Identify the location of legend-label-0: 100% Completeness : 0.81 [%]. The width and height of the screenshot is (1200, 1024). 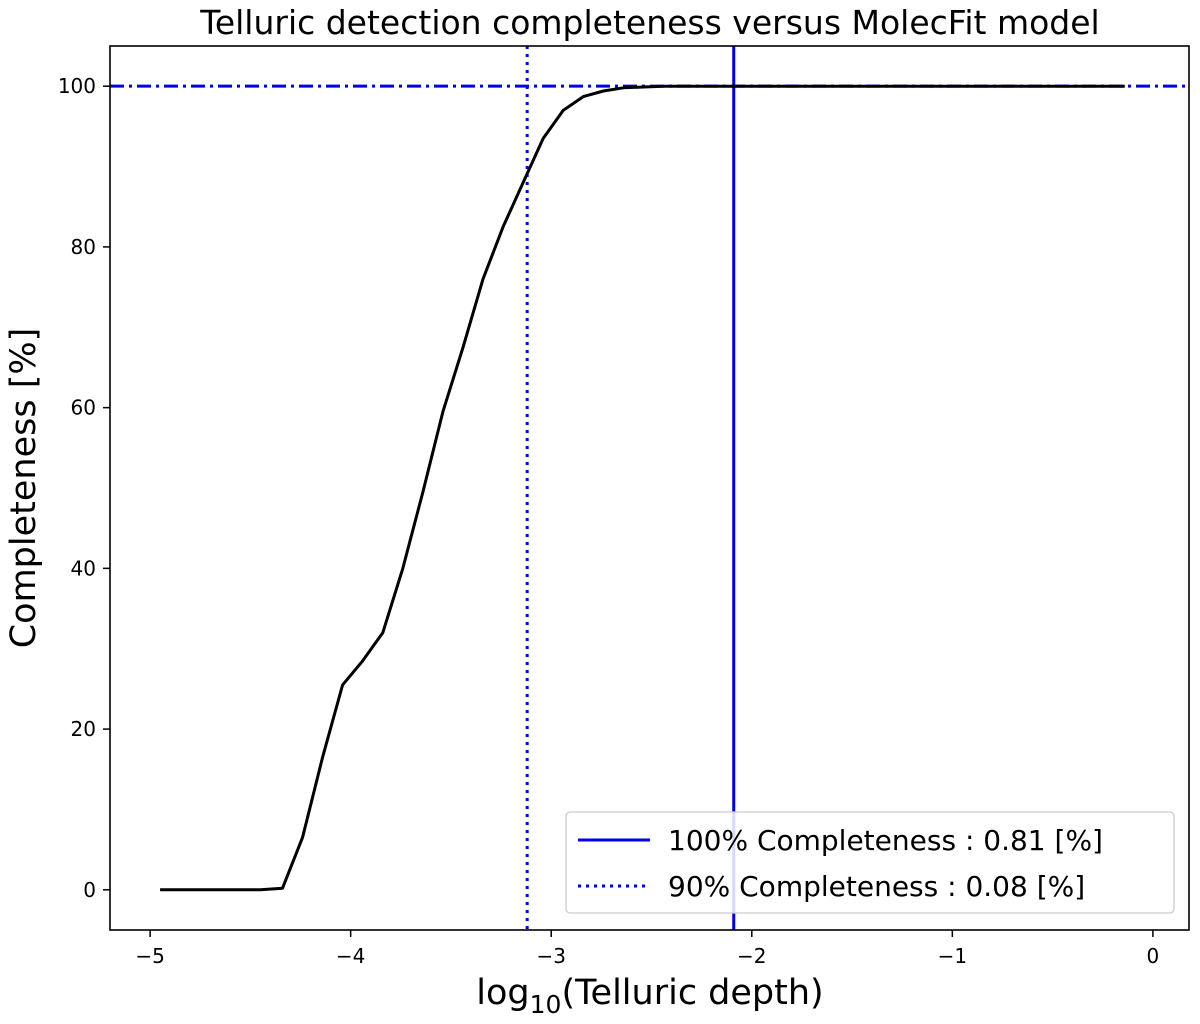
(885, 840).